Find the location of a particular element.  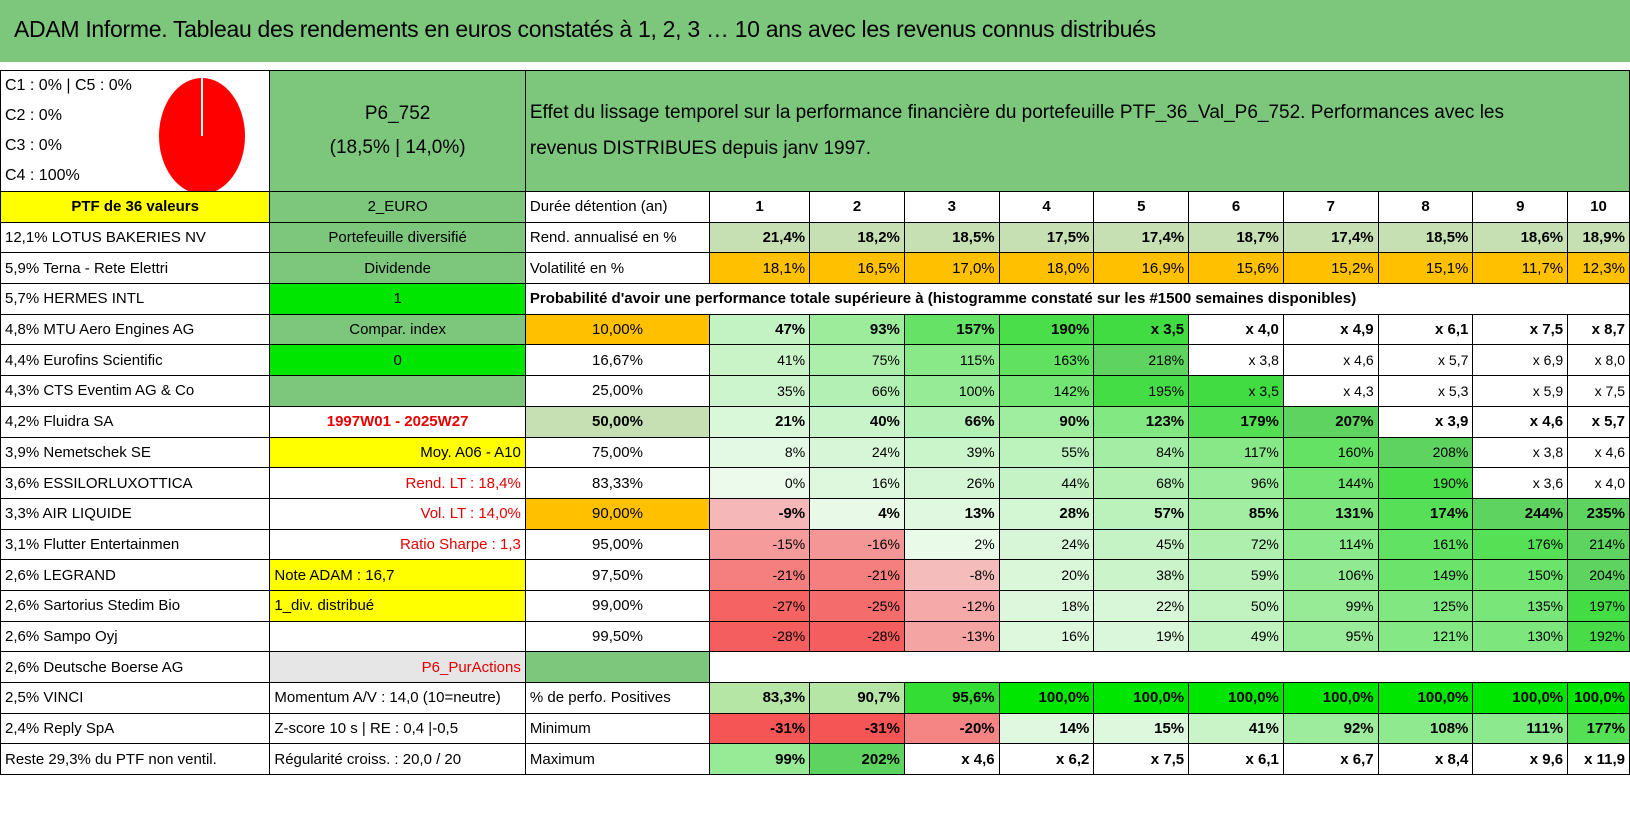

maximum-value: x 6,7 is located at coordinates (1330, 759).